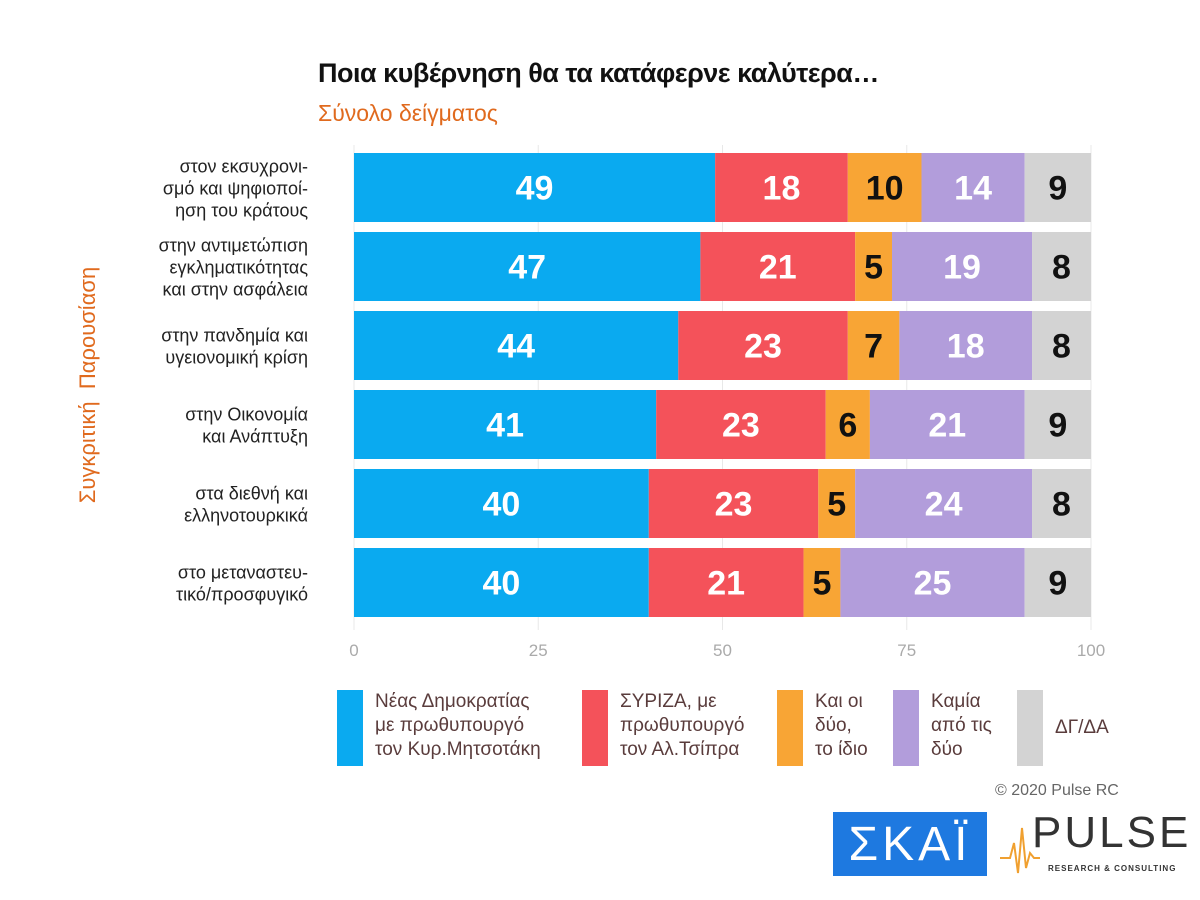  Describe the element at coordinates (242, 595) in the screenshot. I see `category-label: τικό/προσφυγικό` at that location.